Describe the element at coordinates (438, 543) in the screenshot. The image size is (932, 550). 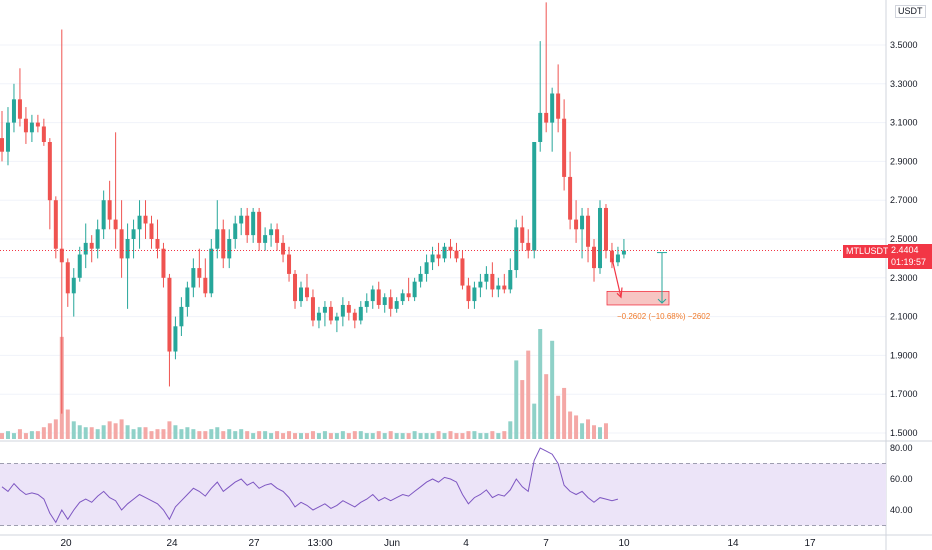
I see `time-axis: 20 24 27 13:00 Jun 4 7 10 14 17` at that location.